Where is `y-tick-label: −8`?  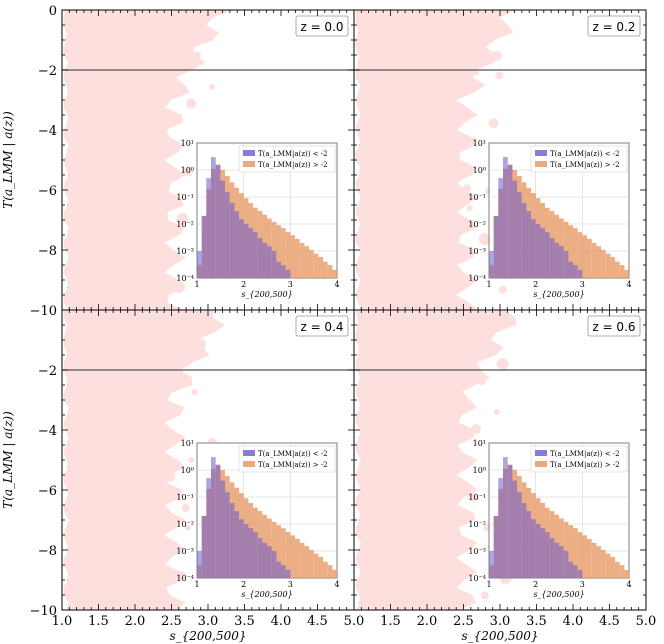
y-tick-label: −8 is located at coordinates (47, 251).